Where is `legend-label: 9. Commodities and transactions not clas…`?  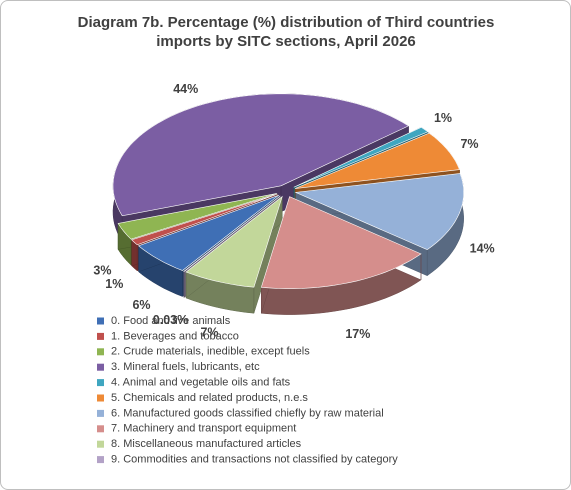 legend-label: 9. Commodities and transactions not clas… is located at coordinates (254, 460).